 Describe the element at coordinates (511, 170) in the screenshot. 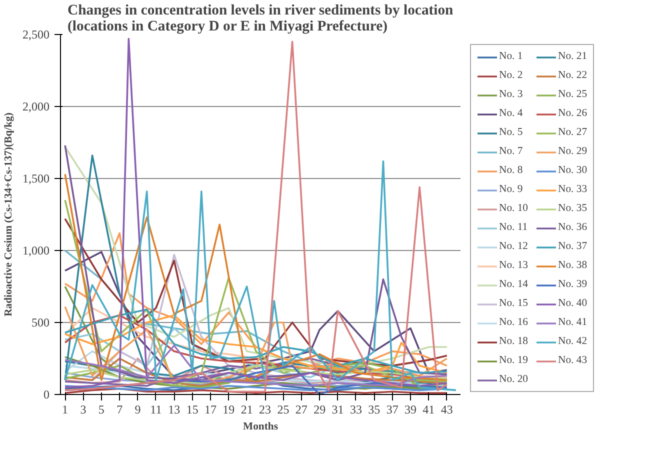

I see `legend-label: No. 8` at that location.